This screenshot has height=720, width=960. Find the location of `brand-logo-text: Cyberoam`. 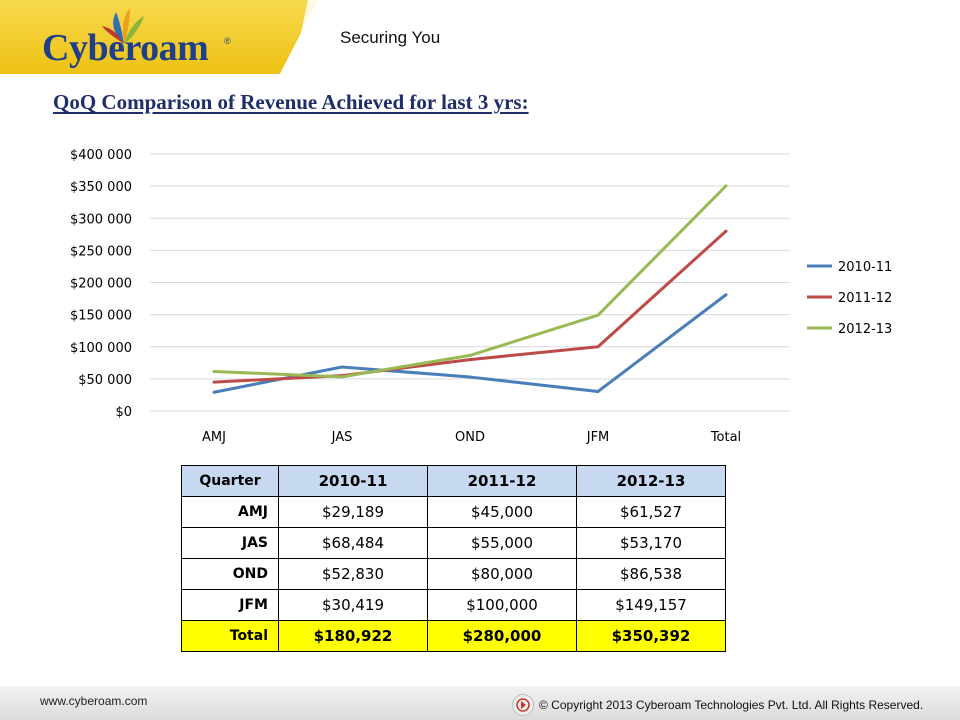

brand-logo-text: Cyberoam is located at coordinates (125, 48).